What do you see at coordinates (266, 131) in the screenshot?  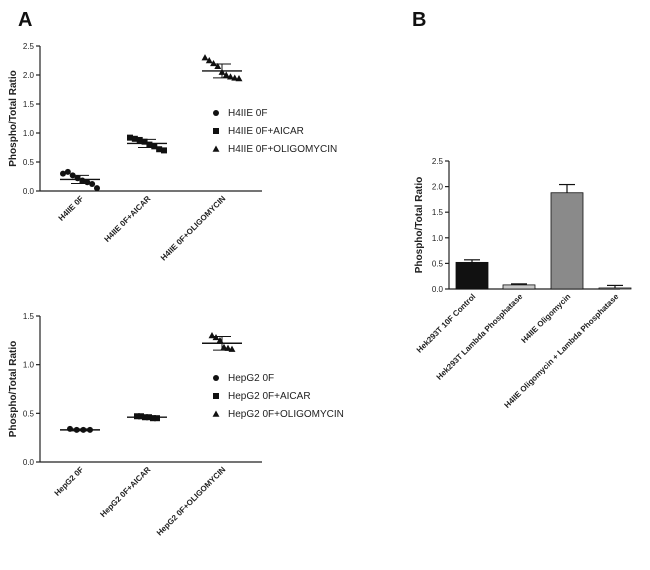 I see `legend-entry: H4IIE 0F+AICAR` at bounding box center [266, 131].